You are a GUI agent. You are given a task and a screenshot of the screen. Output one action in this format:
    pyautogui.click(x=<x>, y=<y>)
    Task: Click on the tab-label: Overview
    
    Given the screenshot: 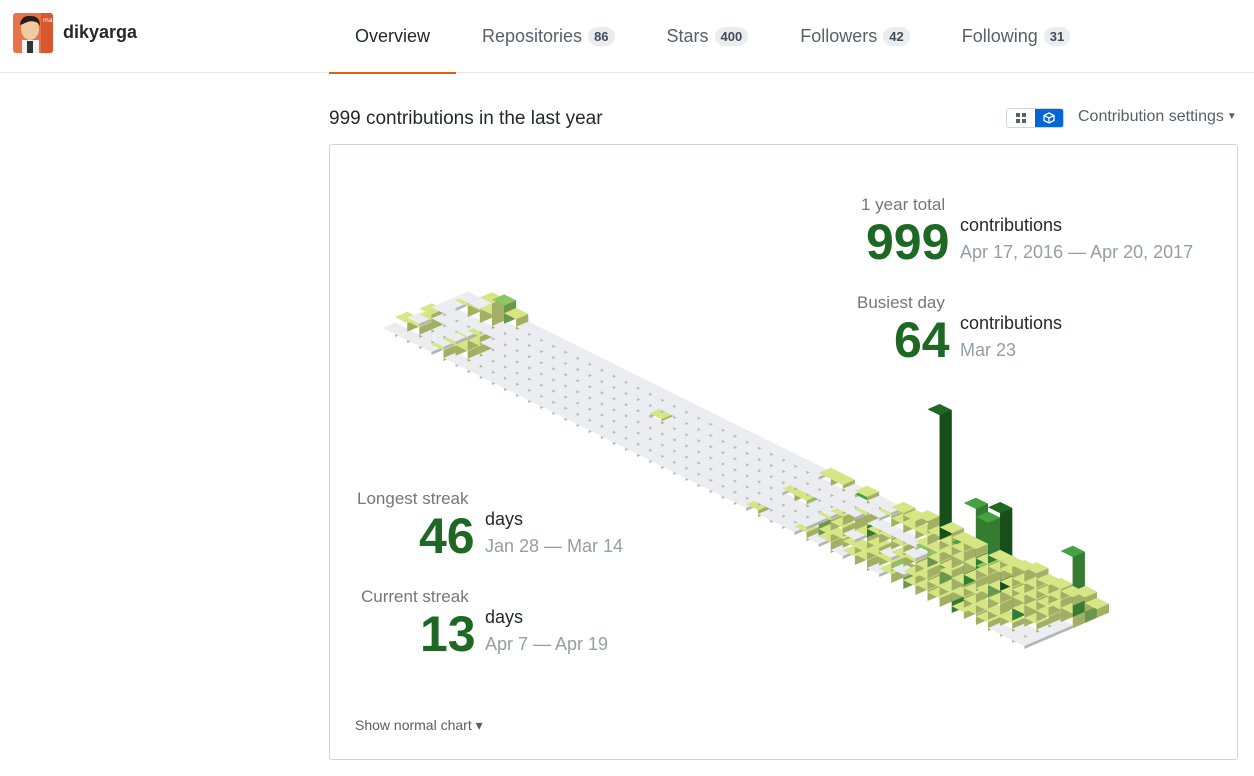 What is the action you would take?
    pyautogui.click(x=393, y=36)
    